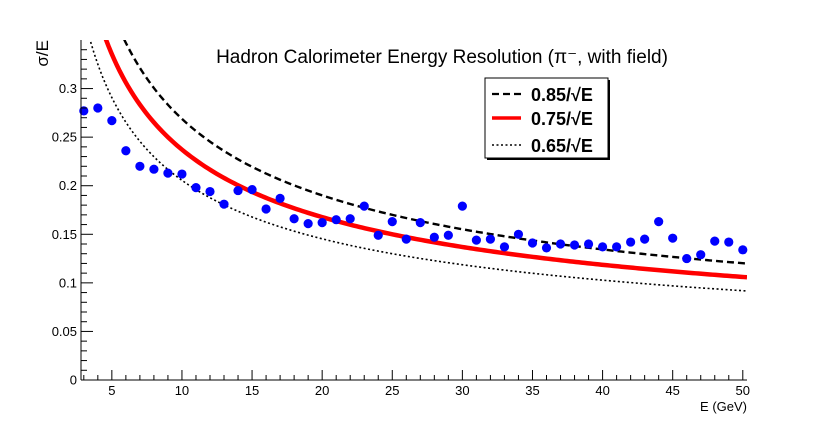 This screenshot has height=422, width=830. Describe the element at coordinates (73, 380) in the screenshot. I see `y-tick-label: 0` at that location.